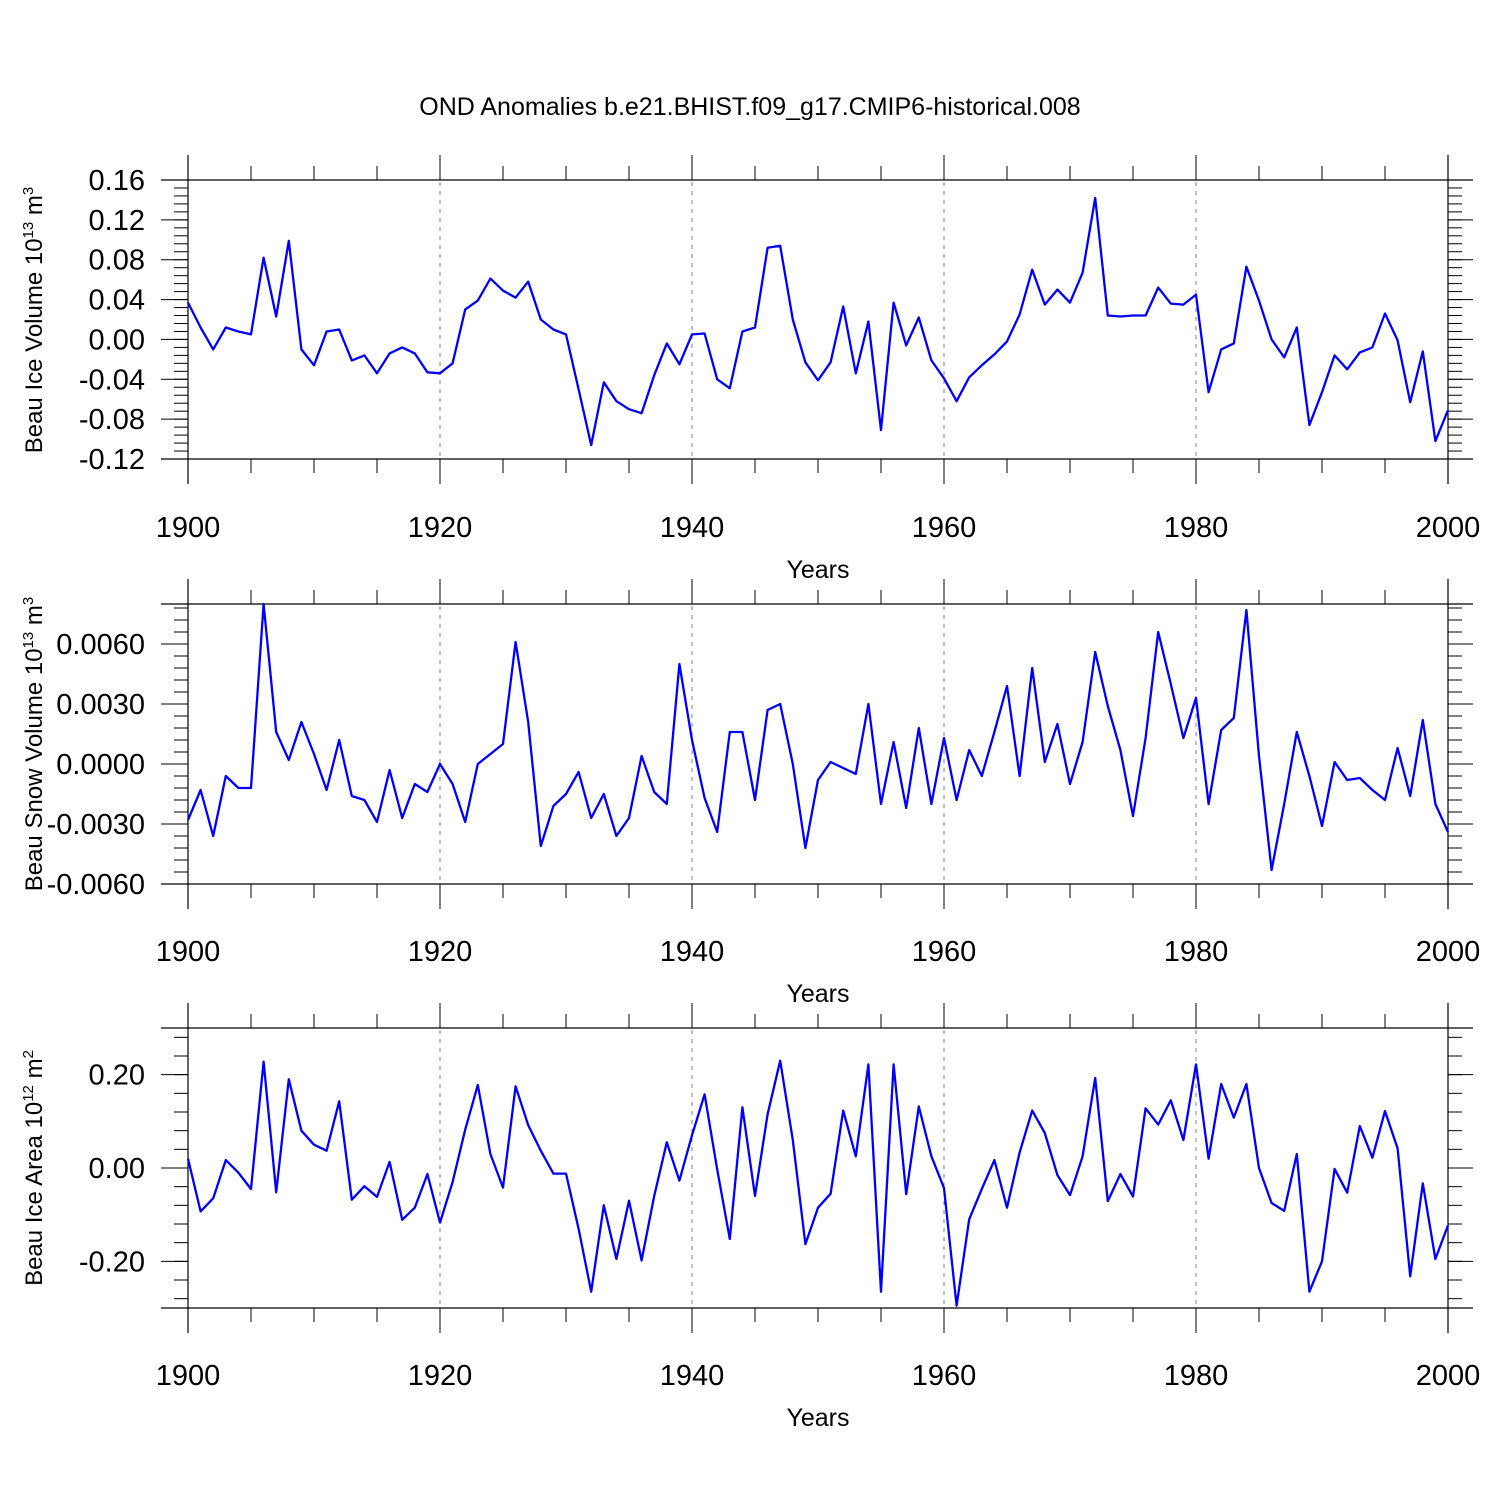 This screenshot has width=1500, height=1500. Describe the element at coordinates (112, 380) in the screenshot. I see `y-tick-label: -0.04` at that location.